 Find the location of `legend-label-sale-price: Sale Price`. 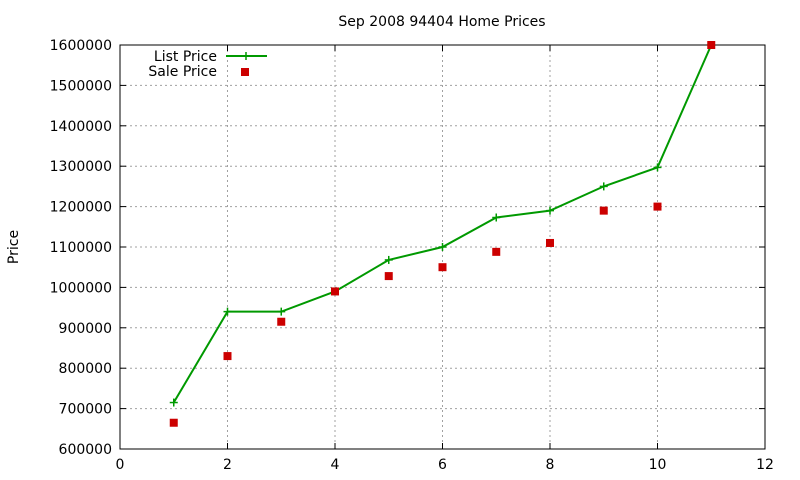

legend-label-sale-price: Sale Price is located at coordinates (182, 72).